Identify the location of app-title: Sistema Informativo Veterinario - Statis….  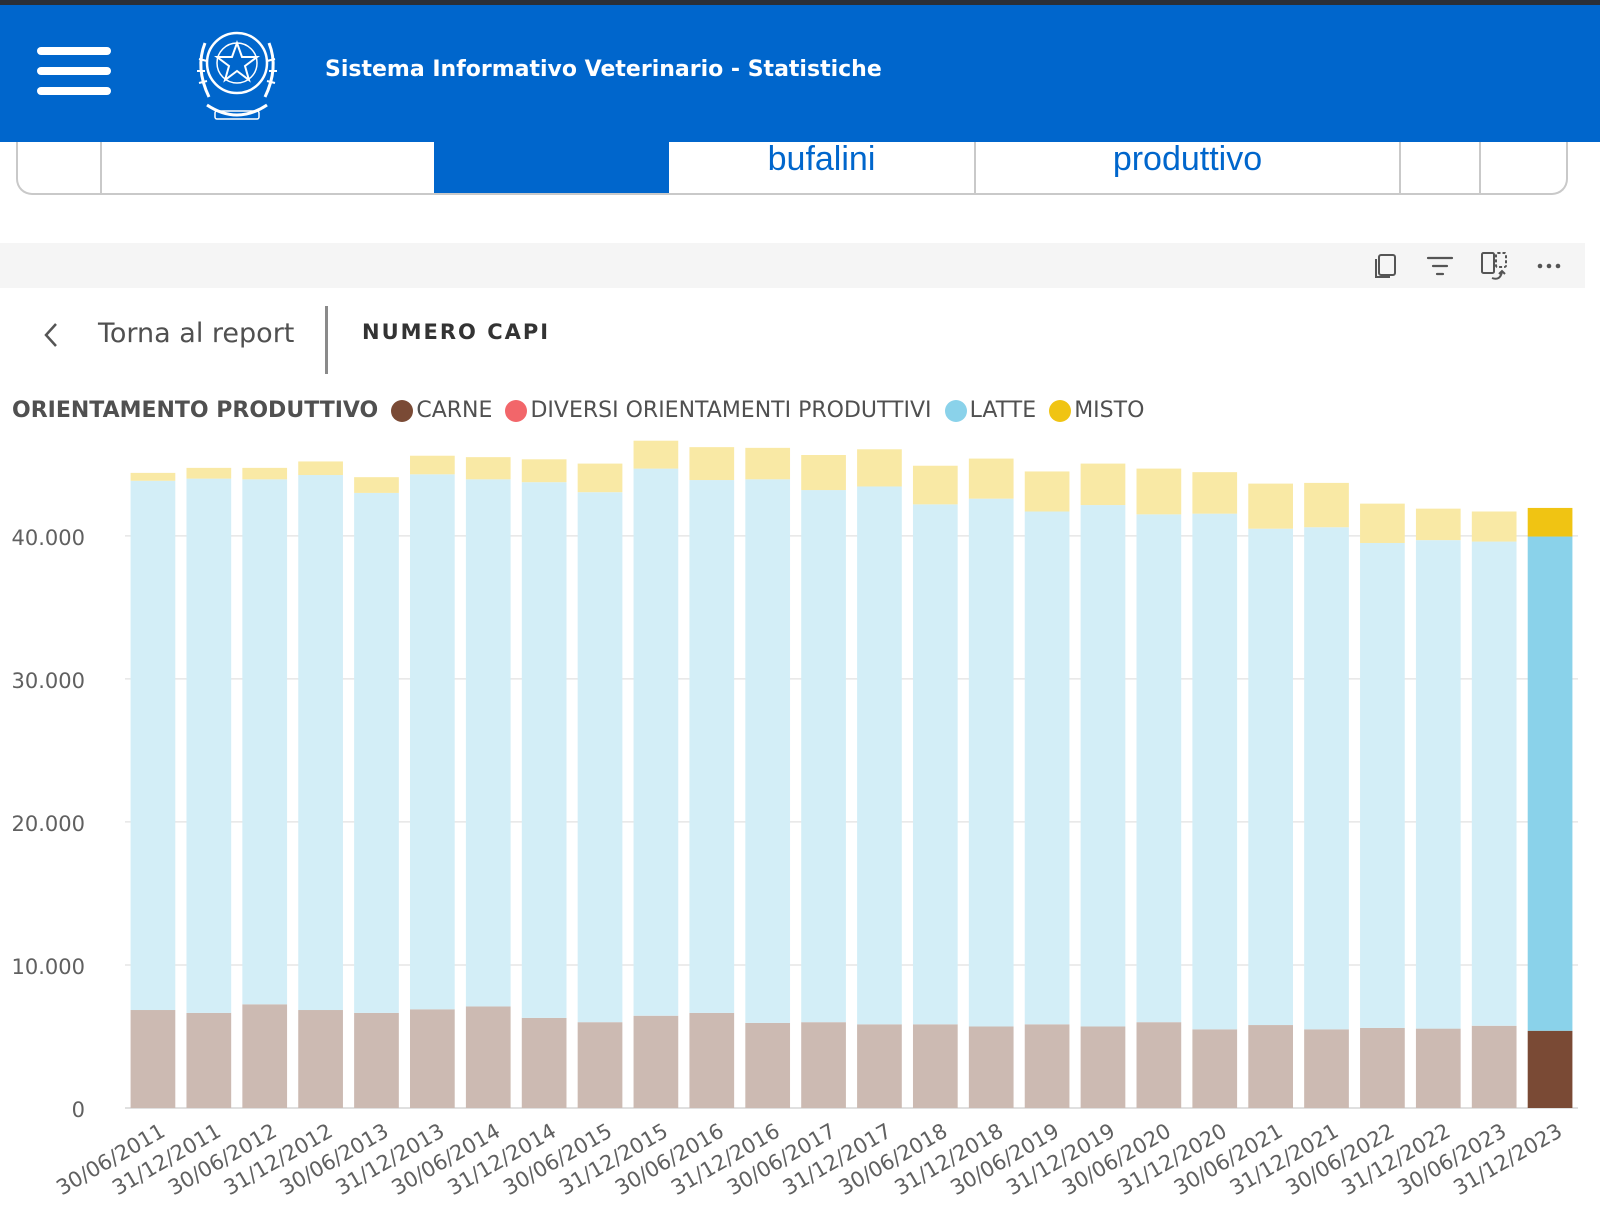
(603, 69).